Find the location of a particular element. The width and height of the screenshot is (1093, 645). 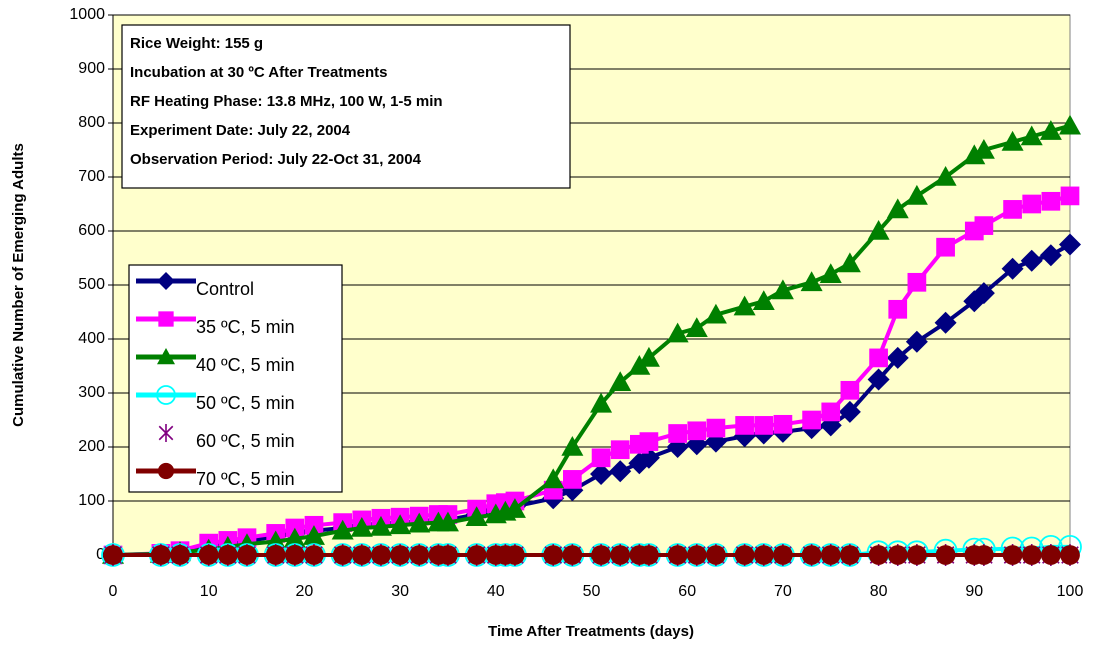

x-tick-label: 70 is located at coordinates (783, 591).